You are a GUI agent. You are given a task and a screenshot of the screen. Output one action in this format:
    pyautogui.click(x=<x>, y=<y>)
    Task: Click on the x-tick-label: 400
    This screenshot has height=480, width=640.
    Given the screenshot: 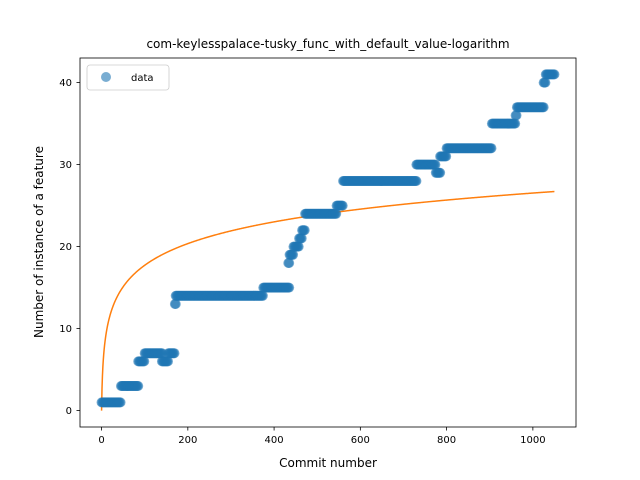 What is the action you would take?
    pyautogui.click(x=274, y=440)
    